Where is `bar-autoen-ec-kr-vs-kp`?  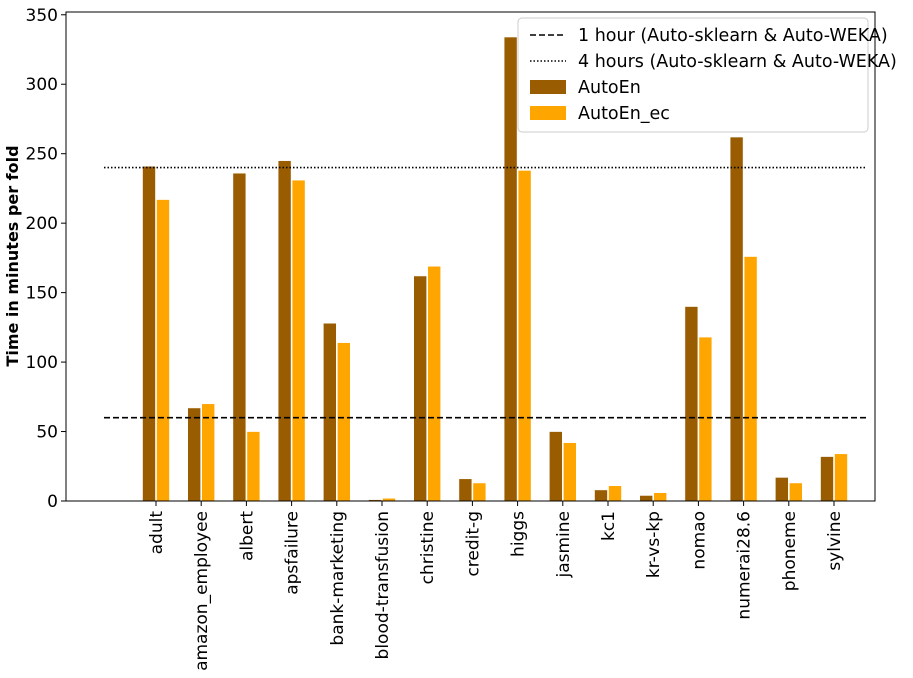 bar-autoen-ec-kr-vs-kp is located at coordinates (660, 497).